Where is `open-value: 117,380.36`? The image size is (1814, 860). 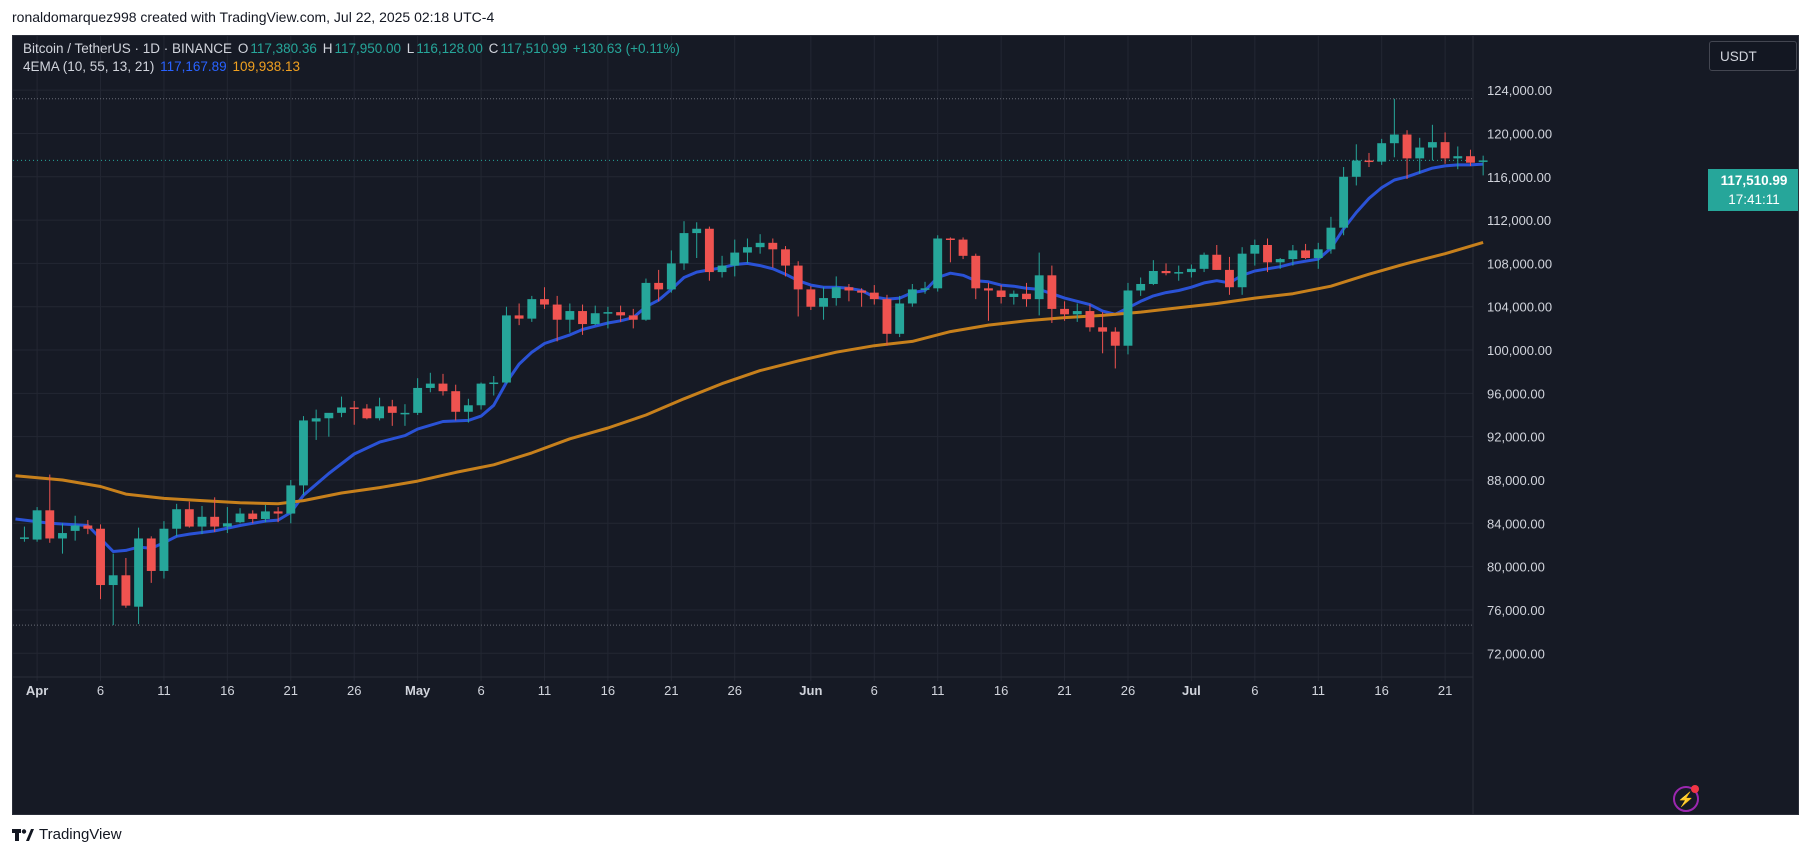 open-value: 117,380.36 is located at coordinates (283, 48).